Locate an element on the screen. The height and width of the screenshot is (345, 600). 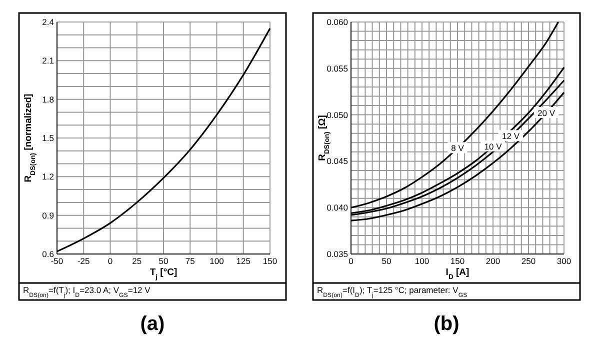
x-tick-label: 250 is located at coordinates (528, 261).